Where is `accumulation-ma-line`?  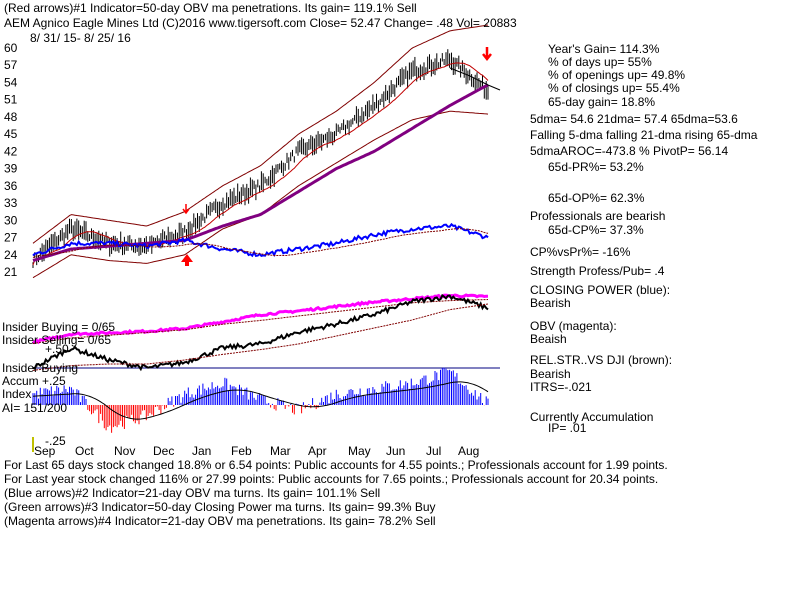
accumulation-ma-line is located at coordinates (260, 400).